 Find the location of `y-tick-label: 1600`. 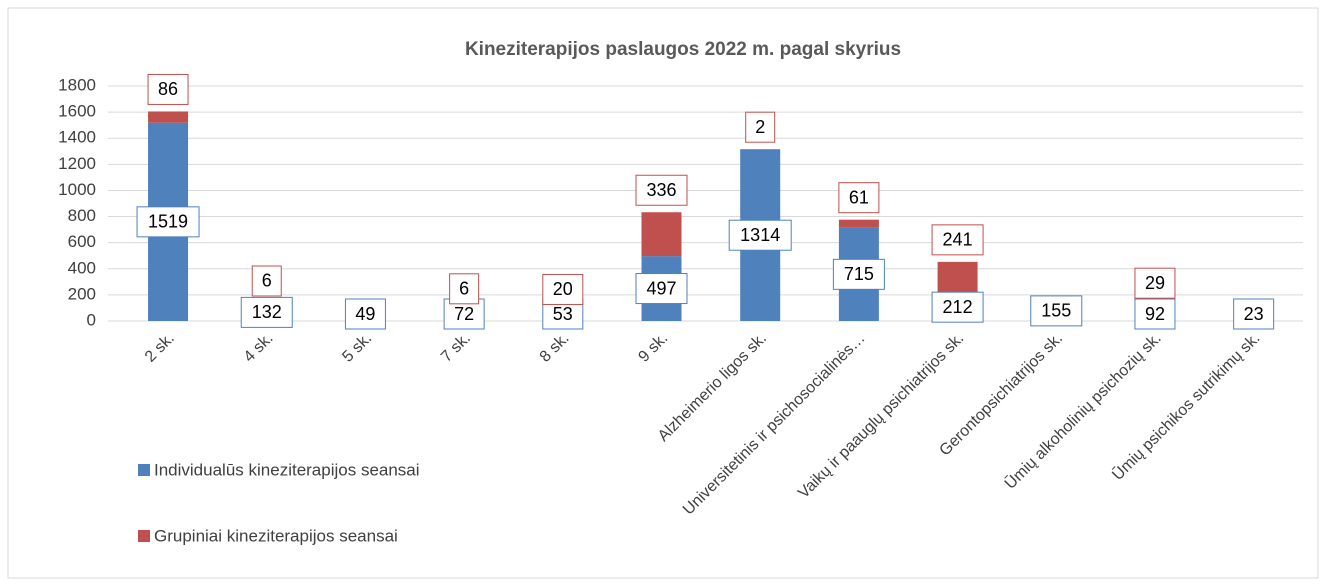

y-tick-label: 1600 is located at coordinates (77, 111).